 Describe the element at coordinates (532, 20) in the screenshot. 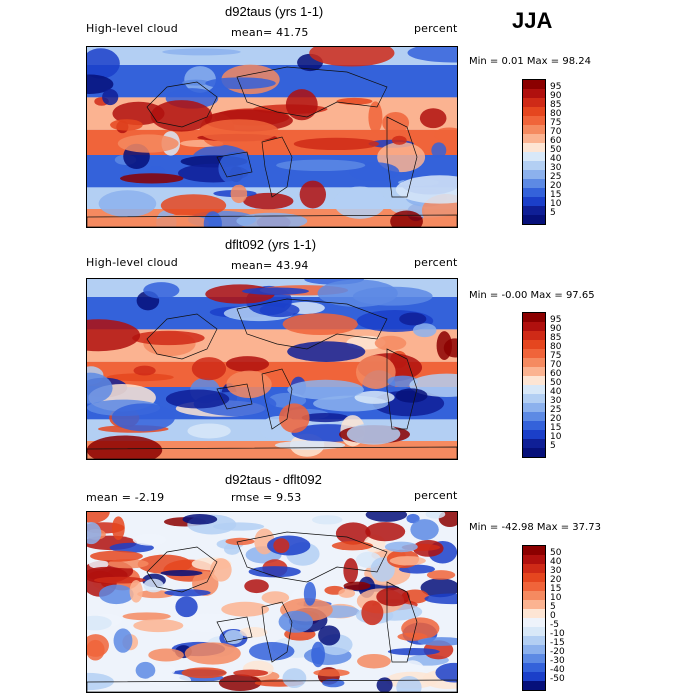

I see `season-label: JJA` at that location.